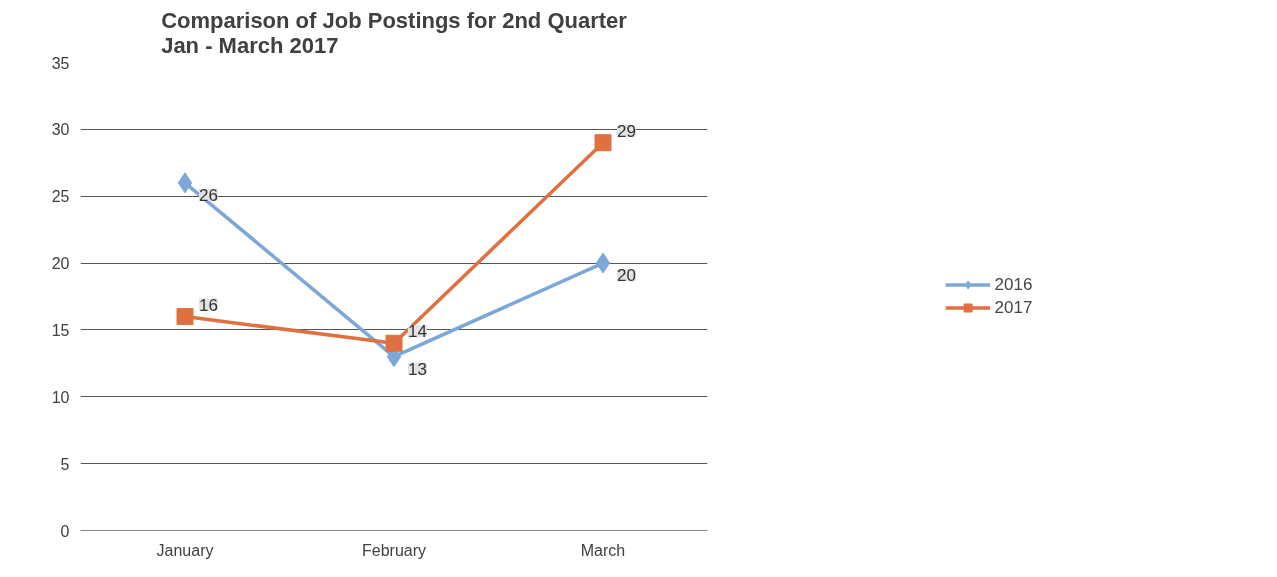 This screenshot has width=1277, height=577. Describe the element at coordinates (60, 397) in the screenshot. I see `y-tick-label: 10` at that location.